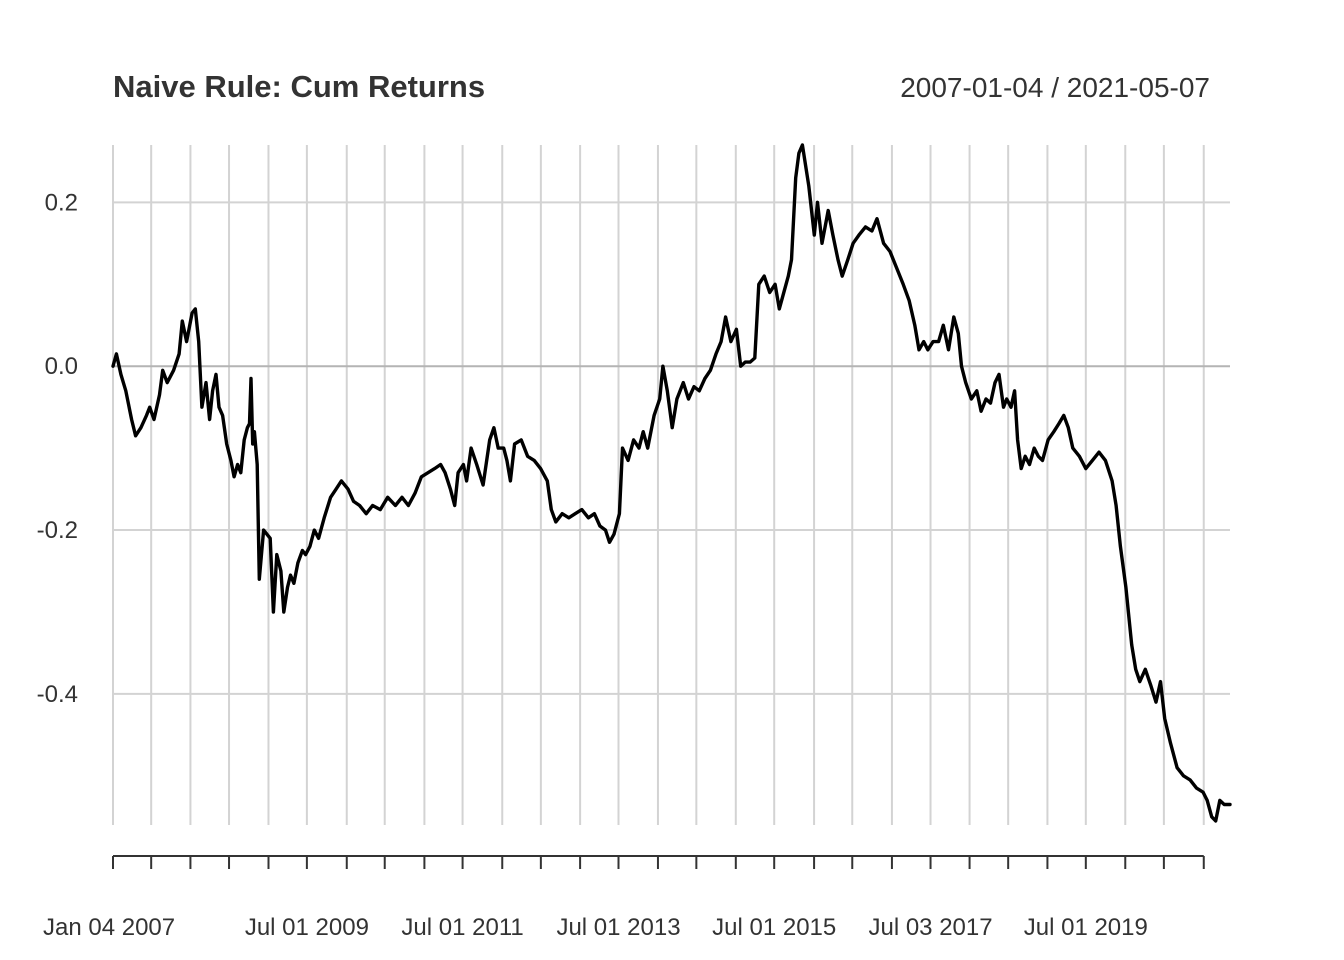 The image size is (1344, 960). Describe the element at coordinates (1055, 87) in the screenshot. I see `date-range-label: 2007-01-04 / 2021-05-07` at that location.